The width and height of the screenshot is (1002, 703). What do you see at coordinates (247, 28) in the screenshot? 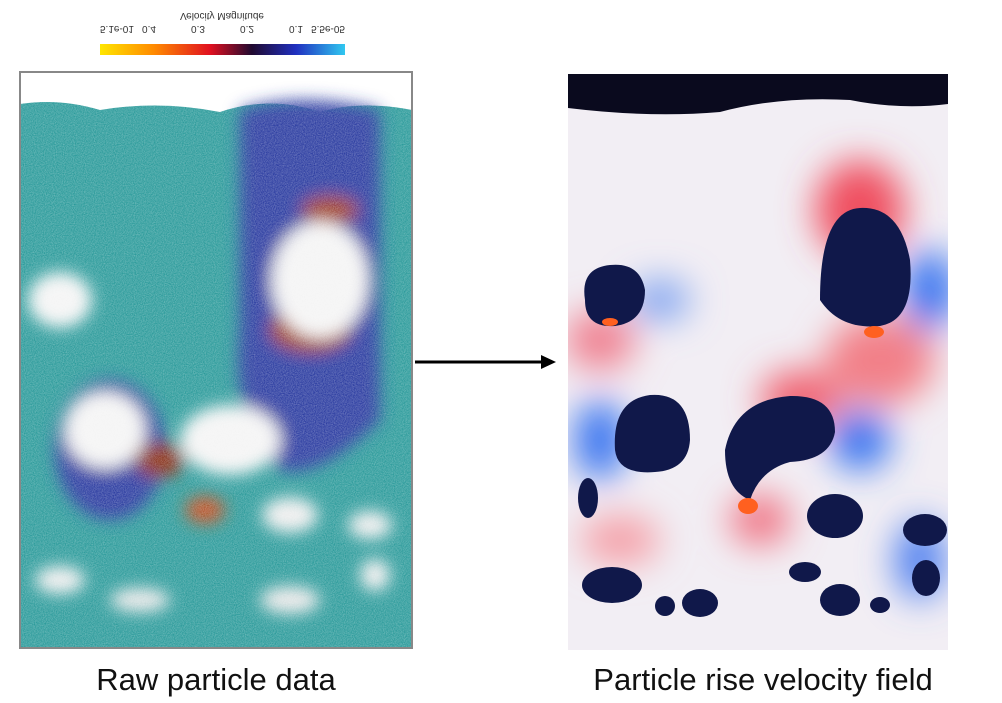
I see `colorbar-tick-label: 0.2` at bounding box center [247, 28].